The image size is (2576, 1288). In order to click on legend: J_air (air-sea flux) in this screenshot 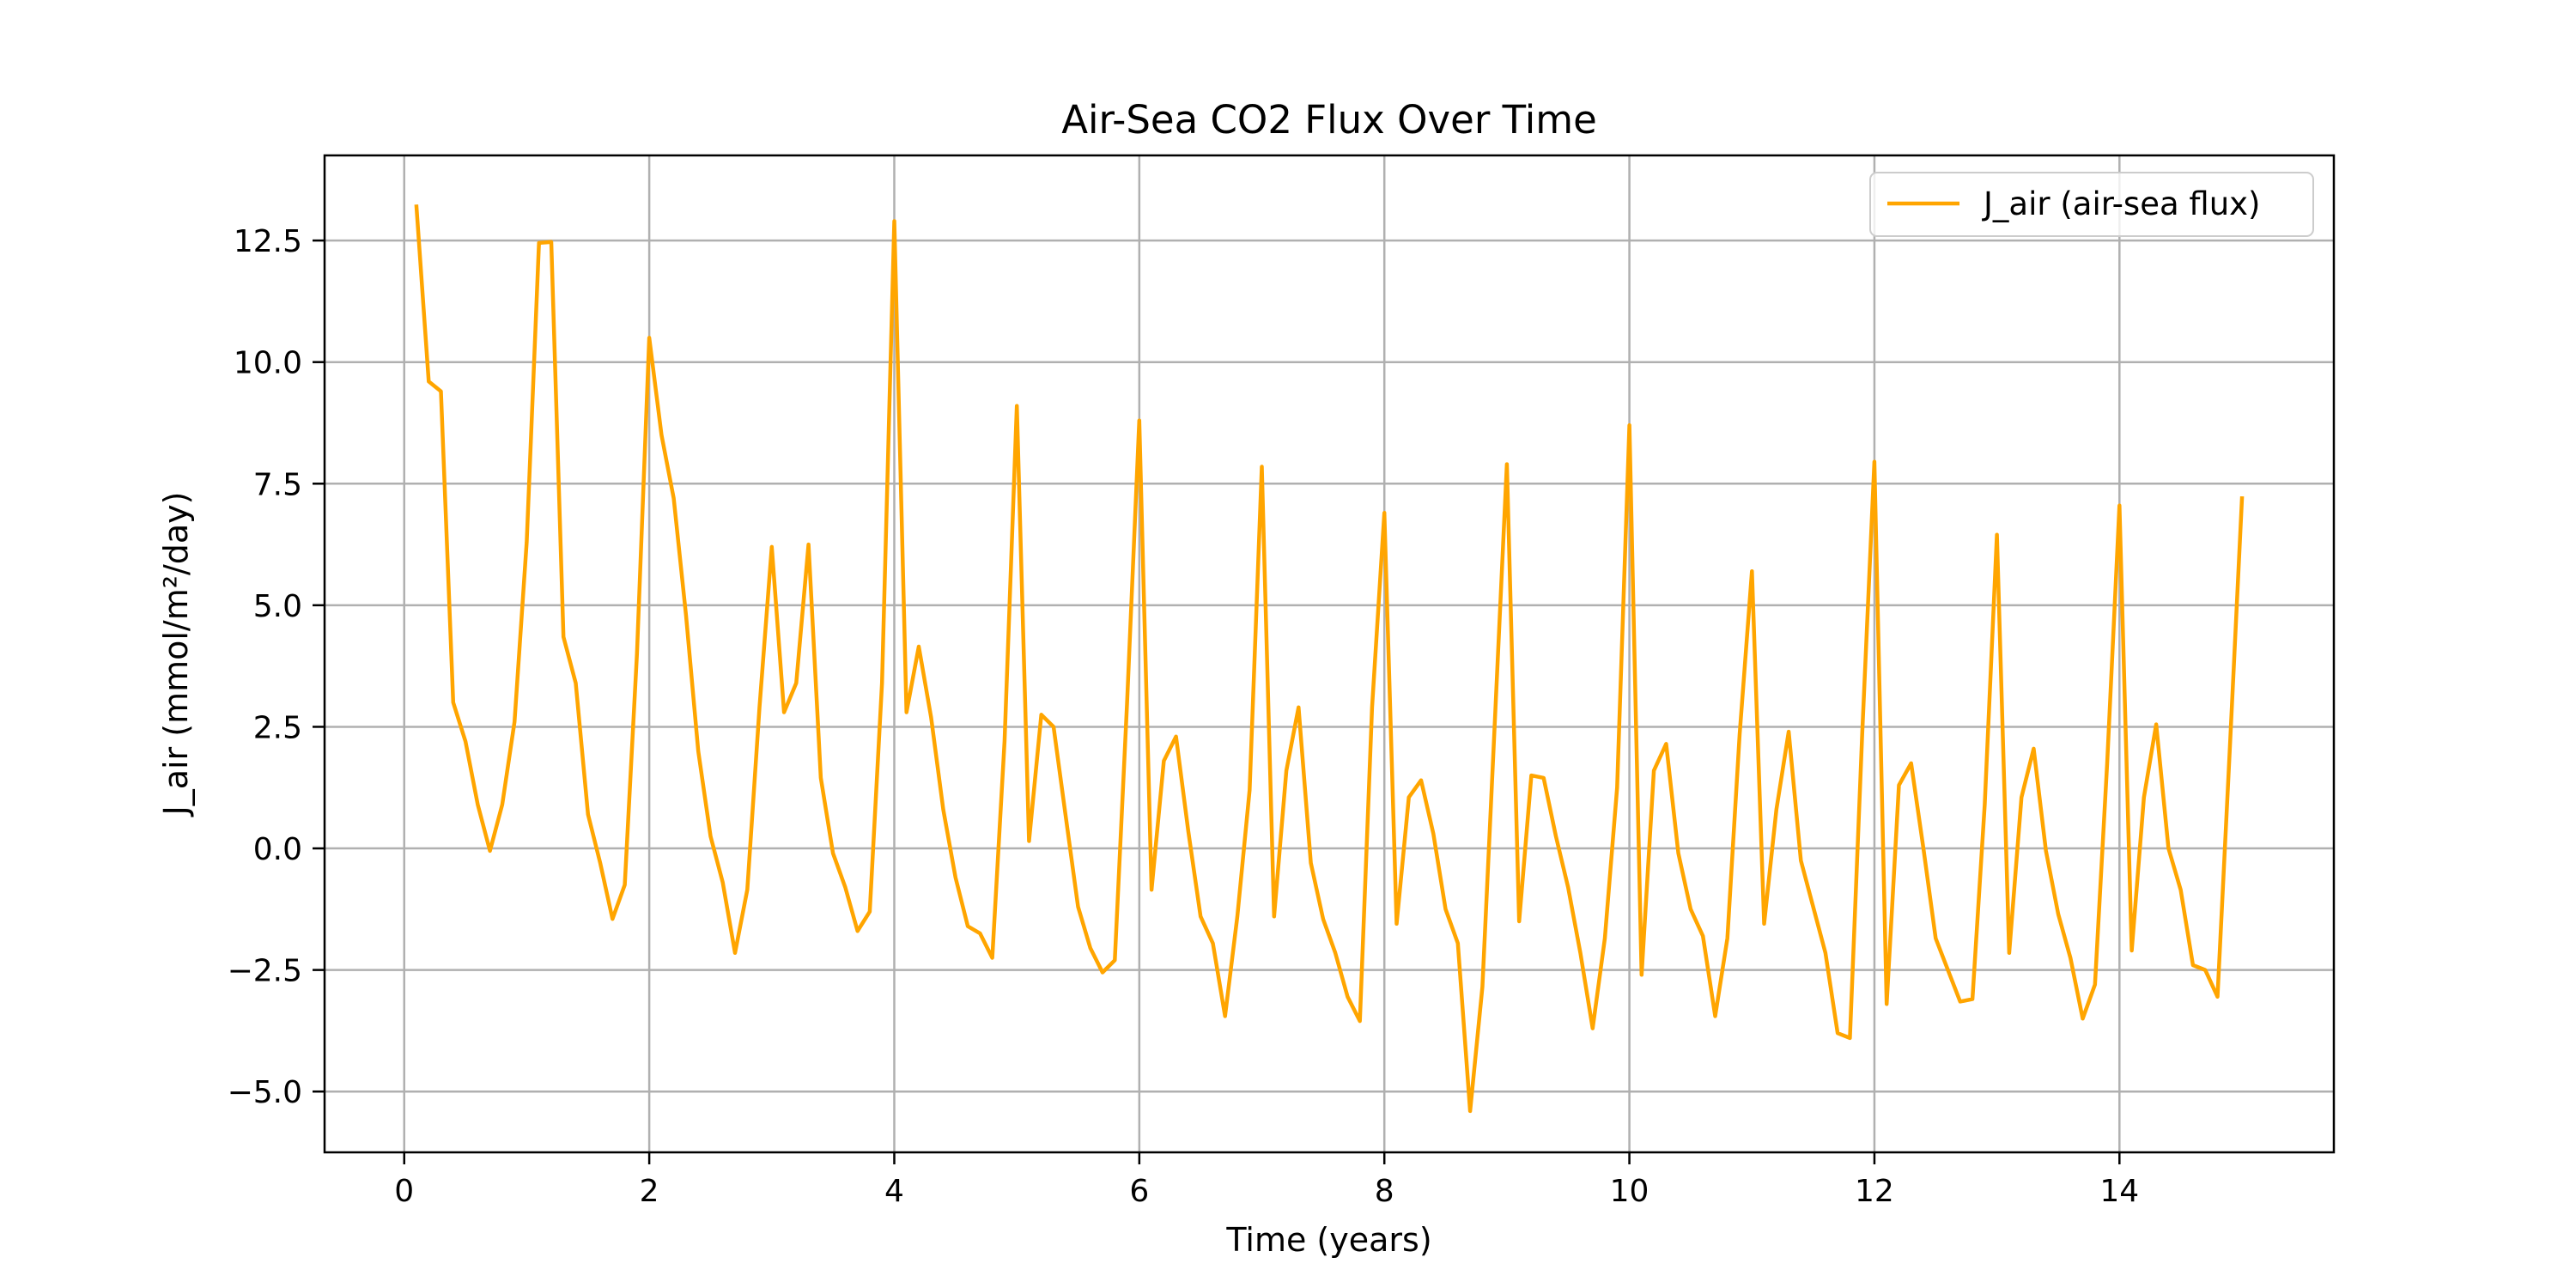, I will do `click(2091, 204)`.